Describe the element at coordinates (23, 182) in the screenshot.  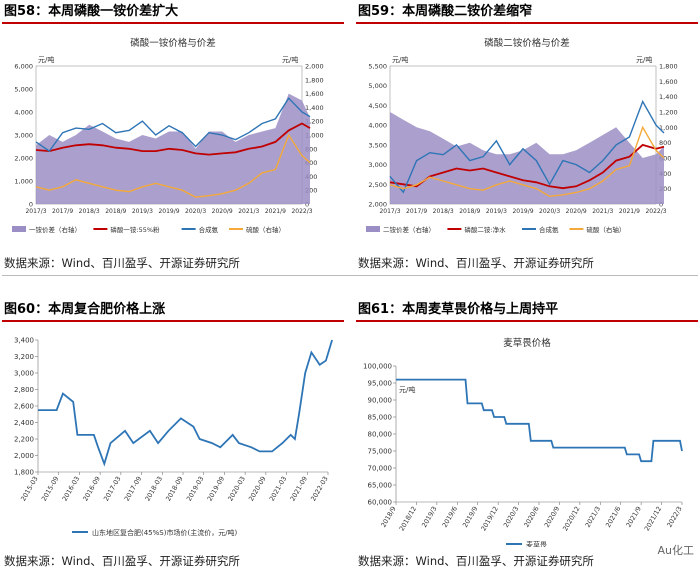
I see `y-tick-label-left: 1,000` at that location.